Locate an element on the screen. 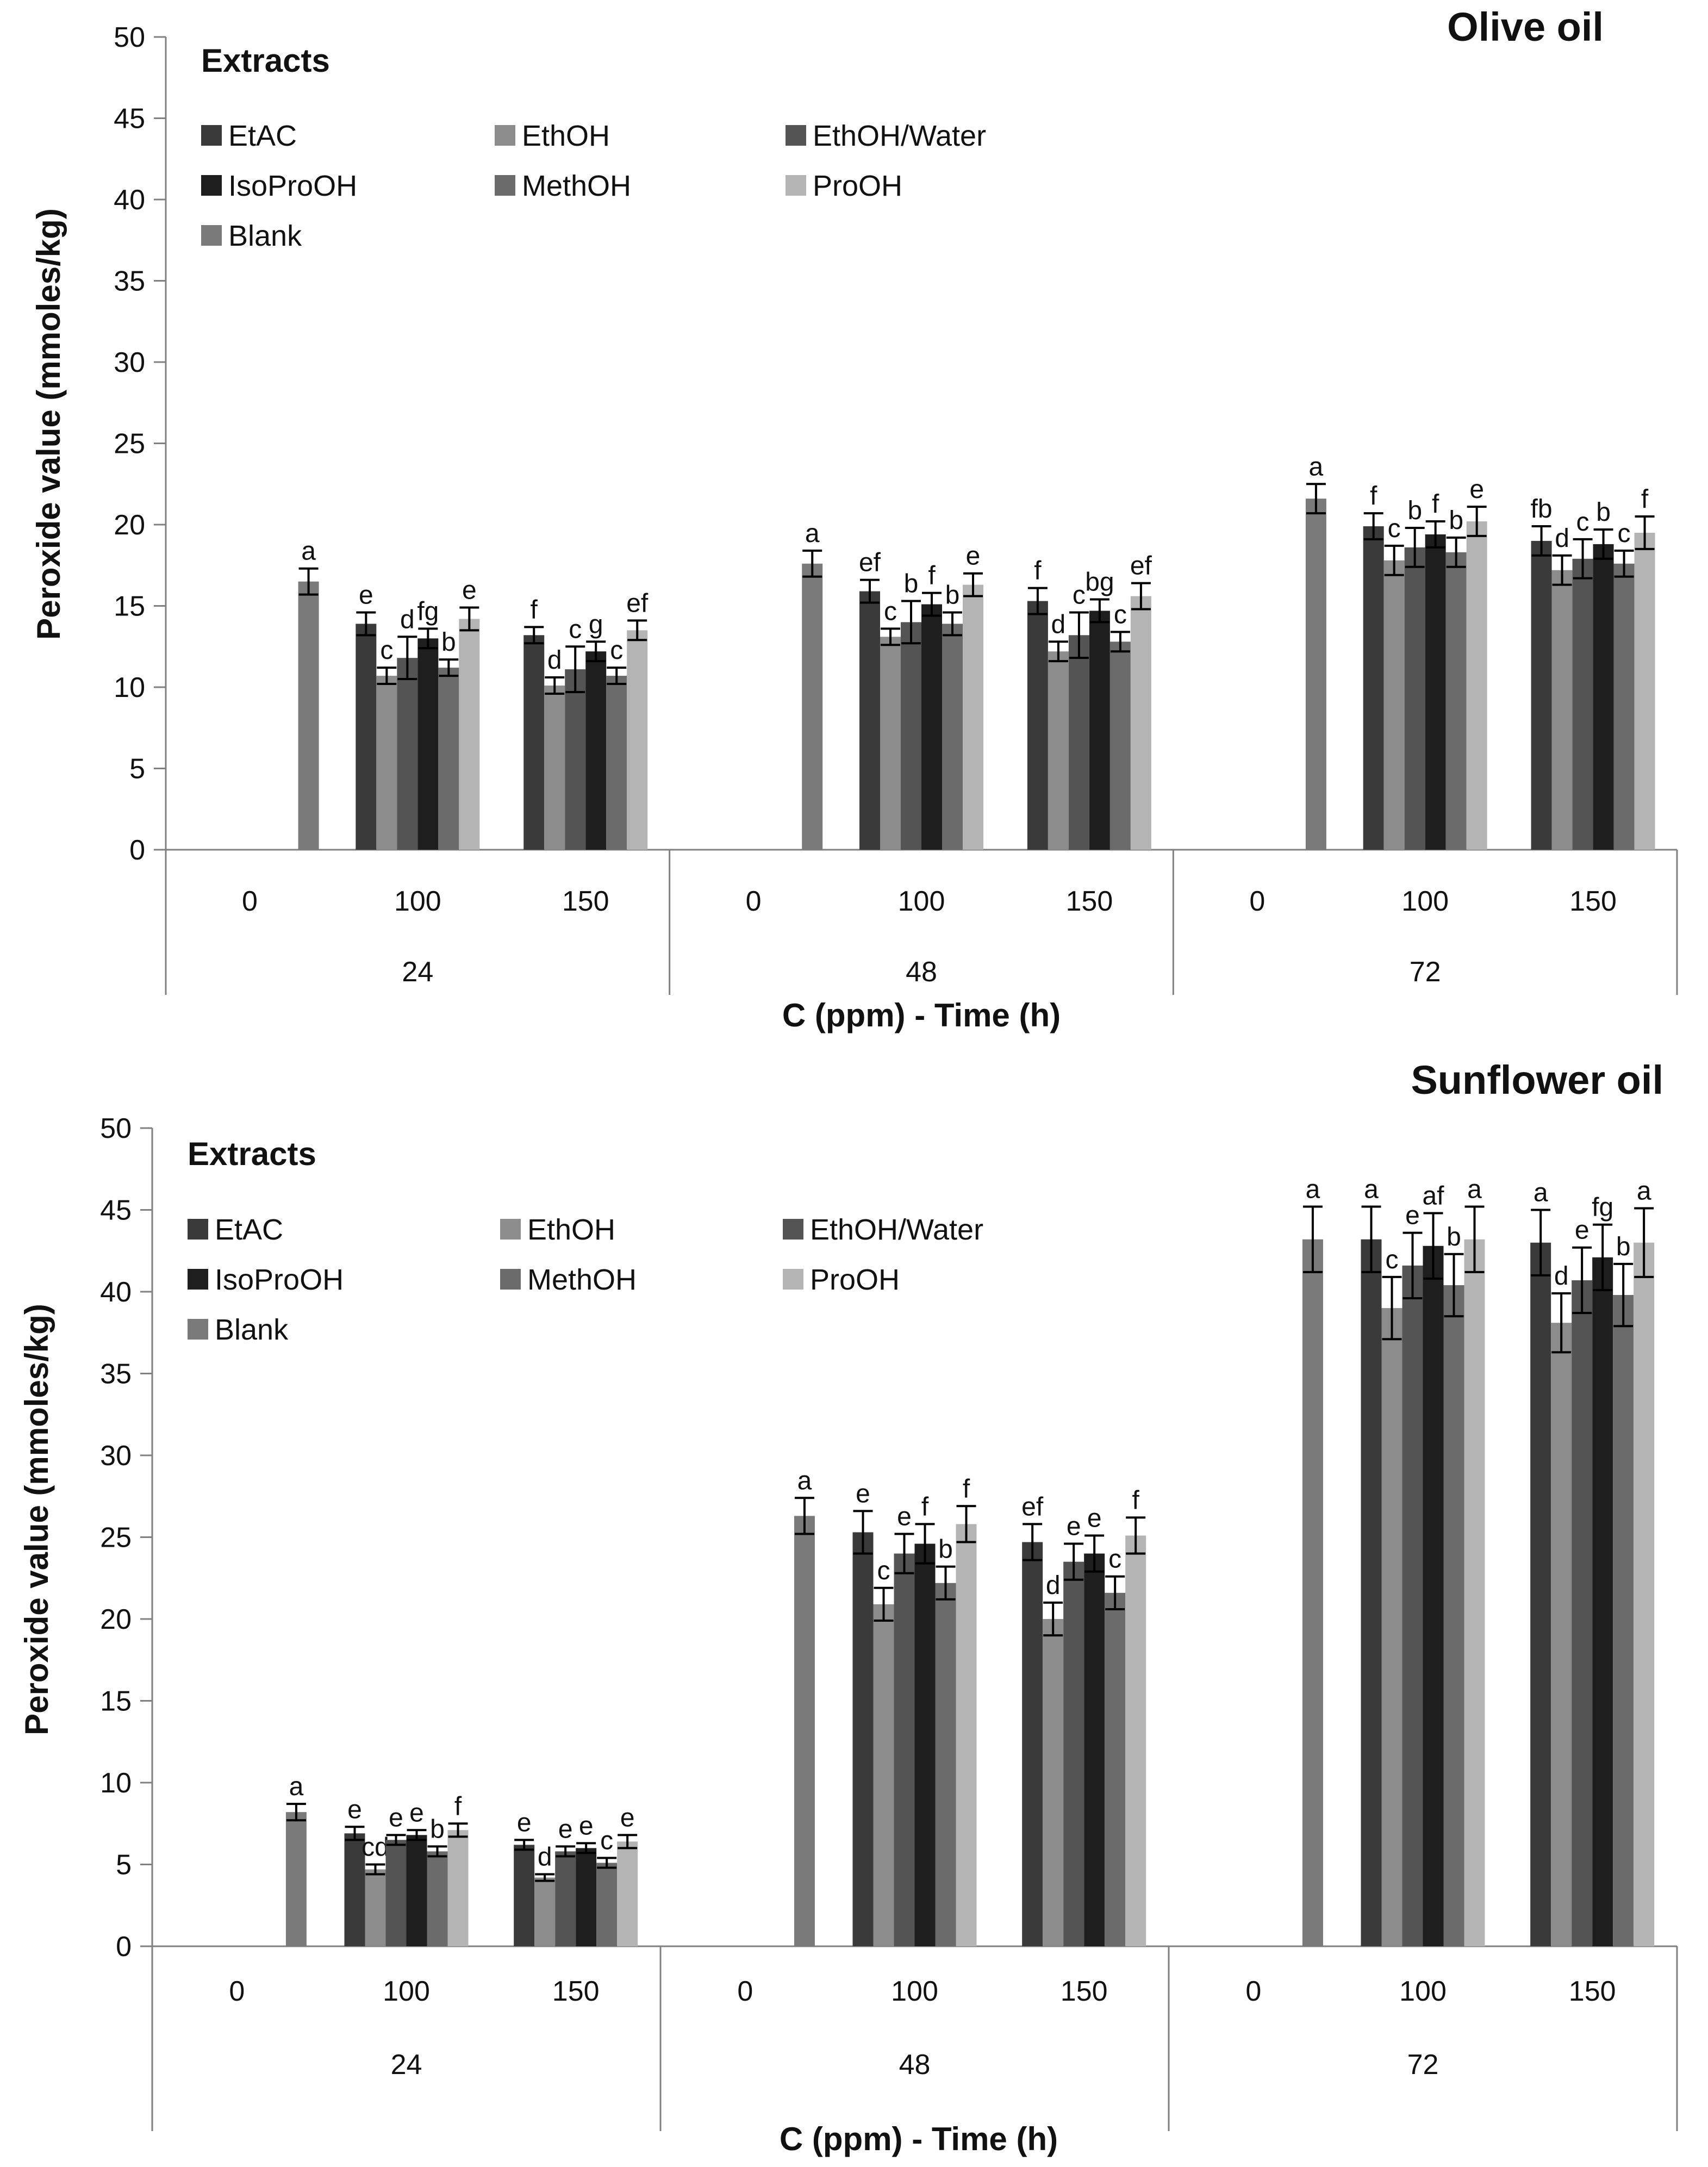  legend-label: MethOH is located at coordinates (582, 1279).